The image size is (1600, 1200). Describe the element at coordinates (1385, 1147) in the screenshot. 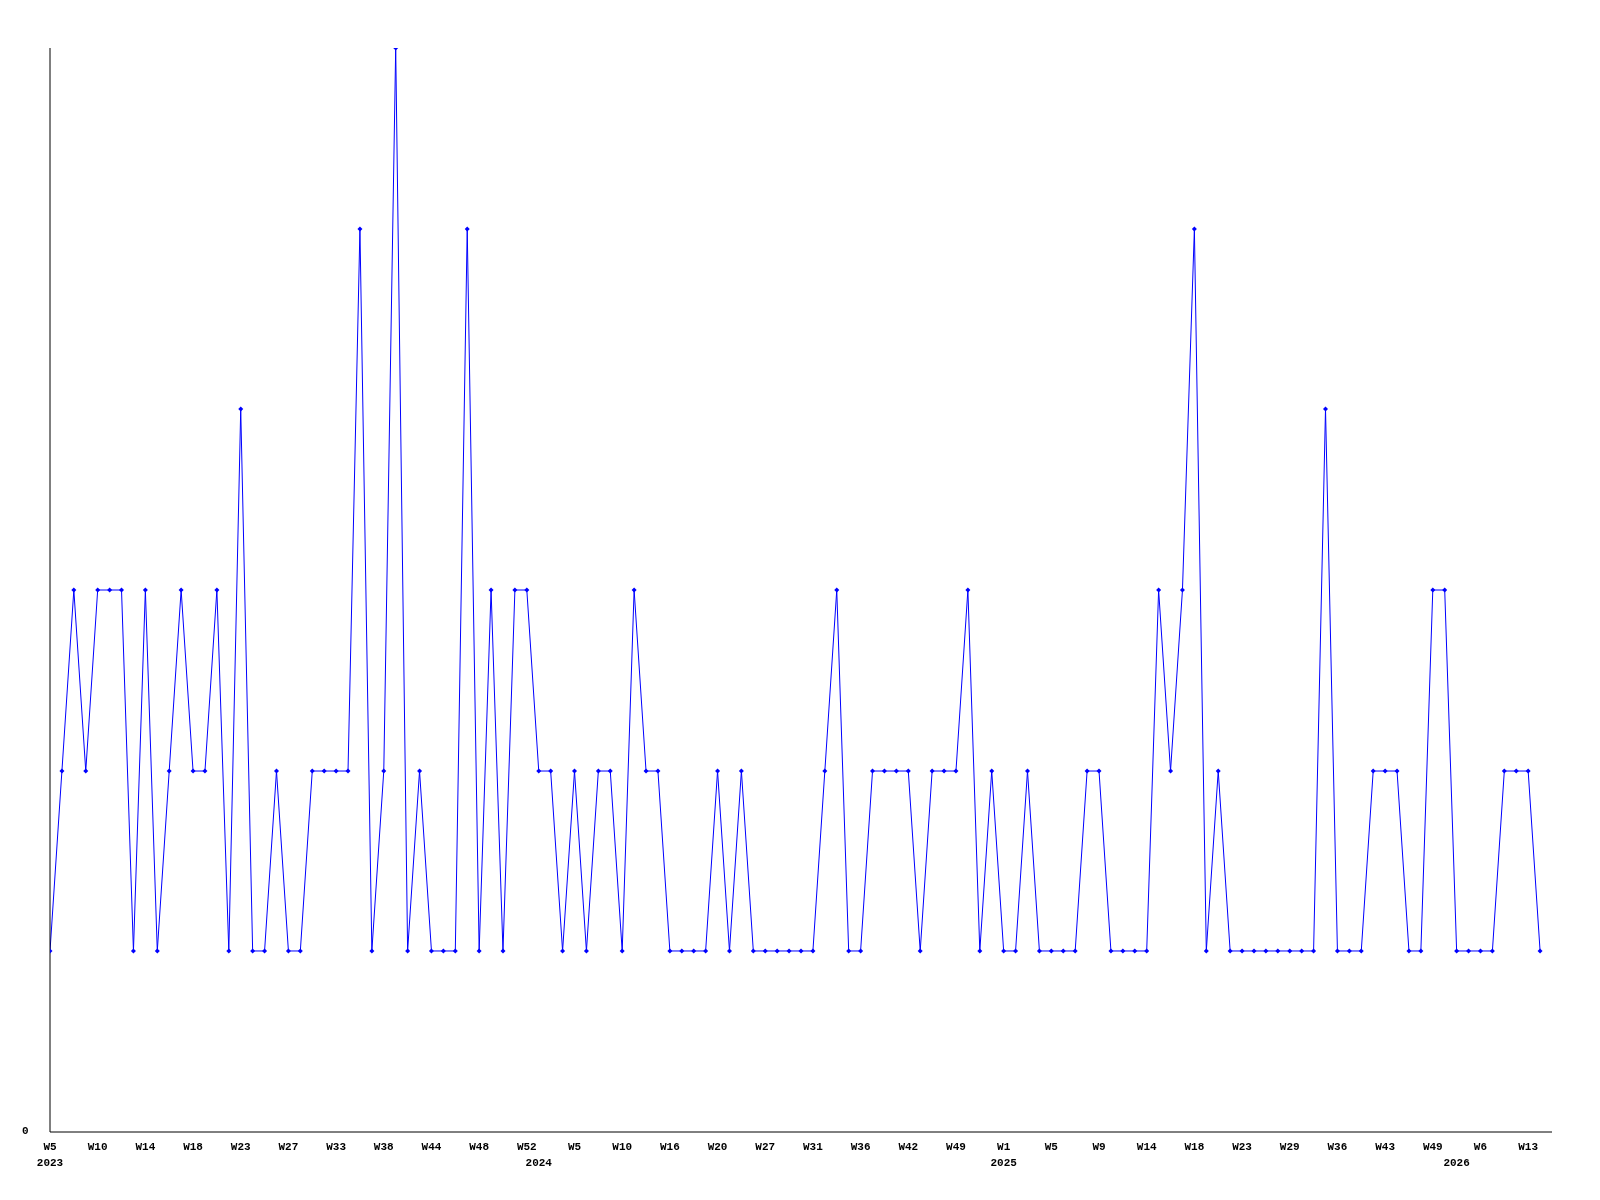

I see `x-tick-label: W43` at that location.